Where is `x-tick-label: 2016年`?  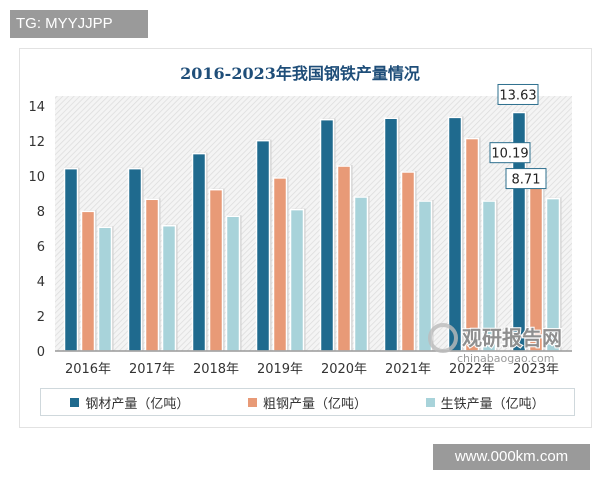 x-tick-label: 2016年 is located at coordinates (88, 369).